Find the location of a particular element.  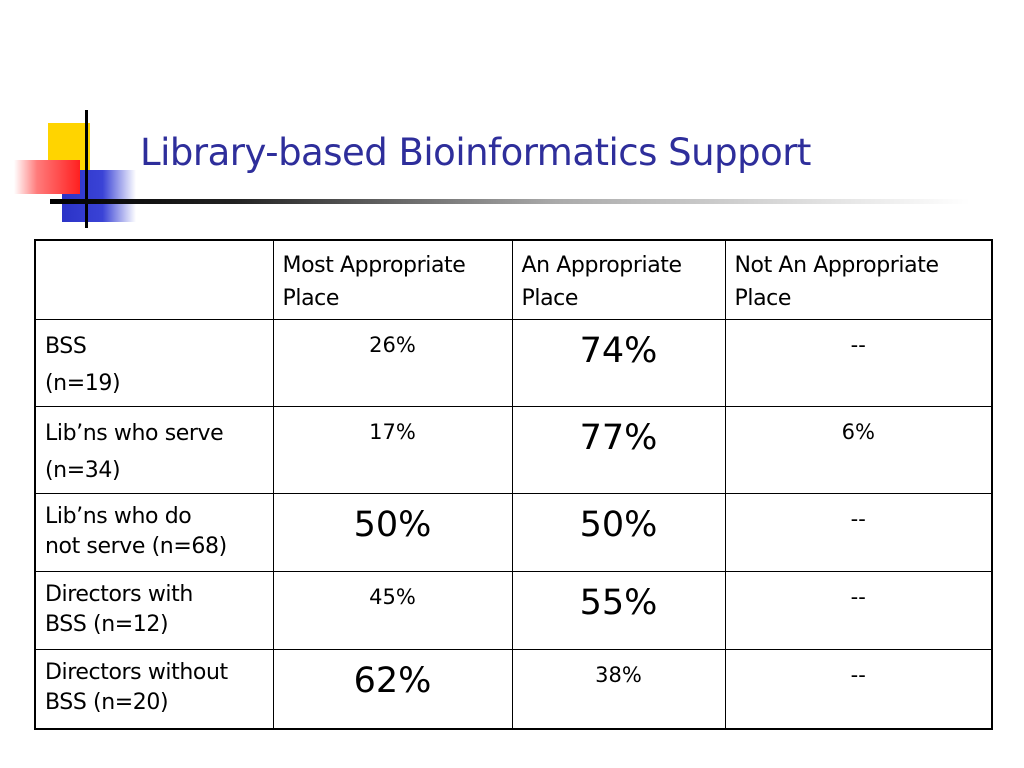

cell-value: 55% is located at coordinates (618, 603).